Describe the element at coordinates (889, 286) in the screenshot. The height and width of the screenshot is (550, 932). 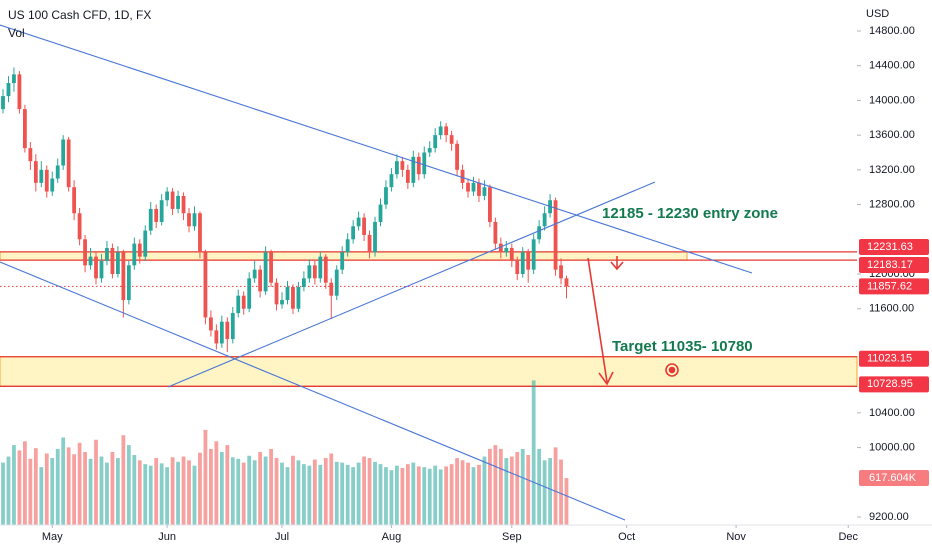
I see `price-label: 11857.62` at that location.